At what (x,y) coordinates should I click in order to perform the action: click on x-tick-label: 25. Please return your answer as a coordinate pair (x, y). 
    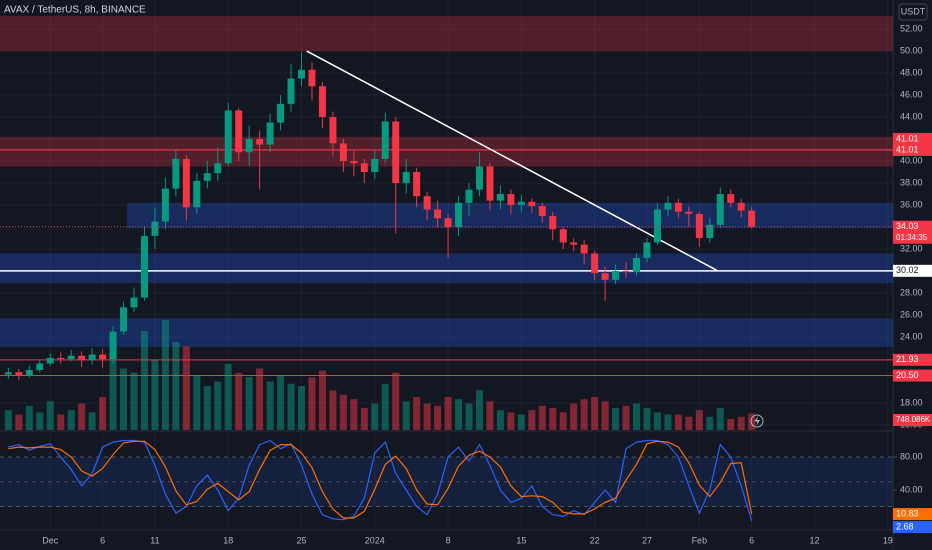
    Looking at the image, I should click on (301, 540).